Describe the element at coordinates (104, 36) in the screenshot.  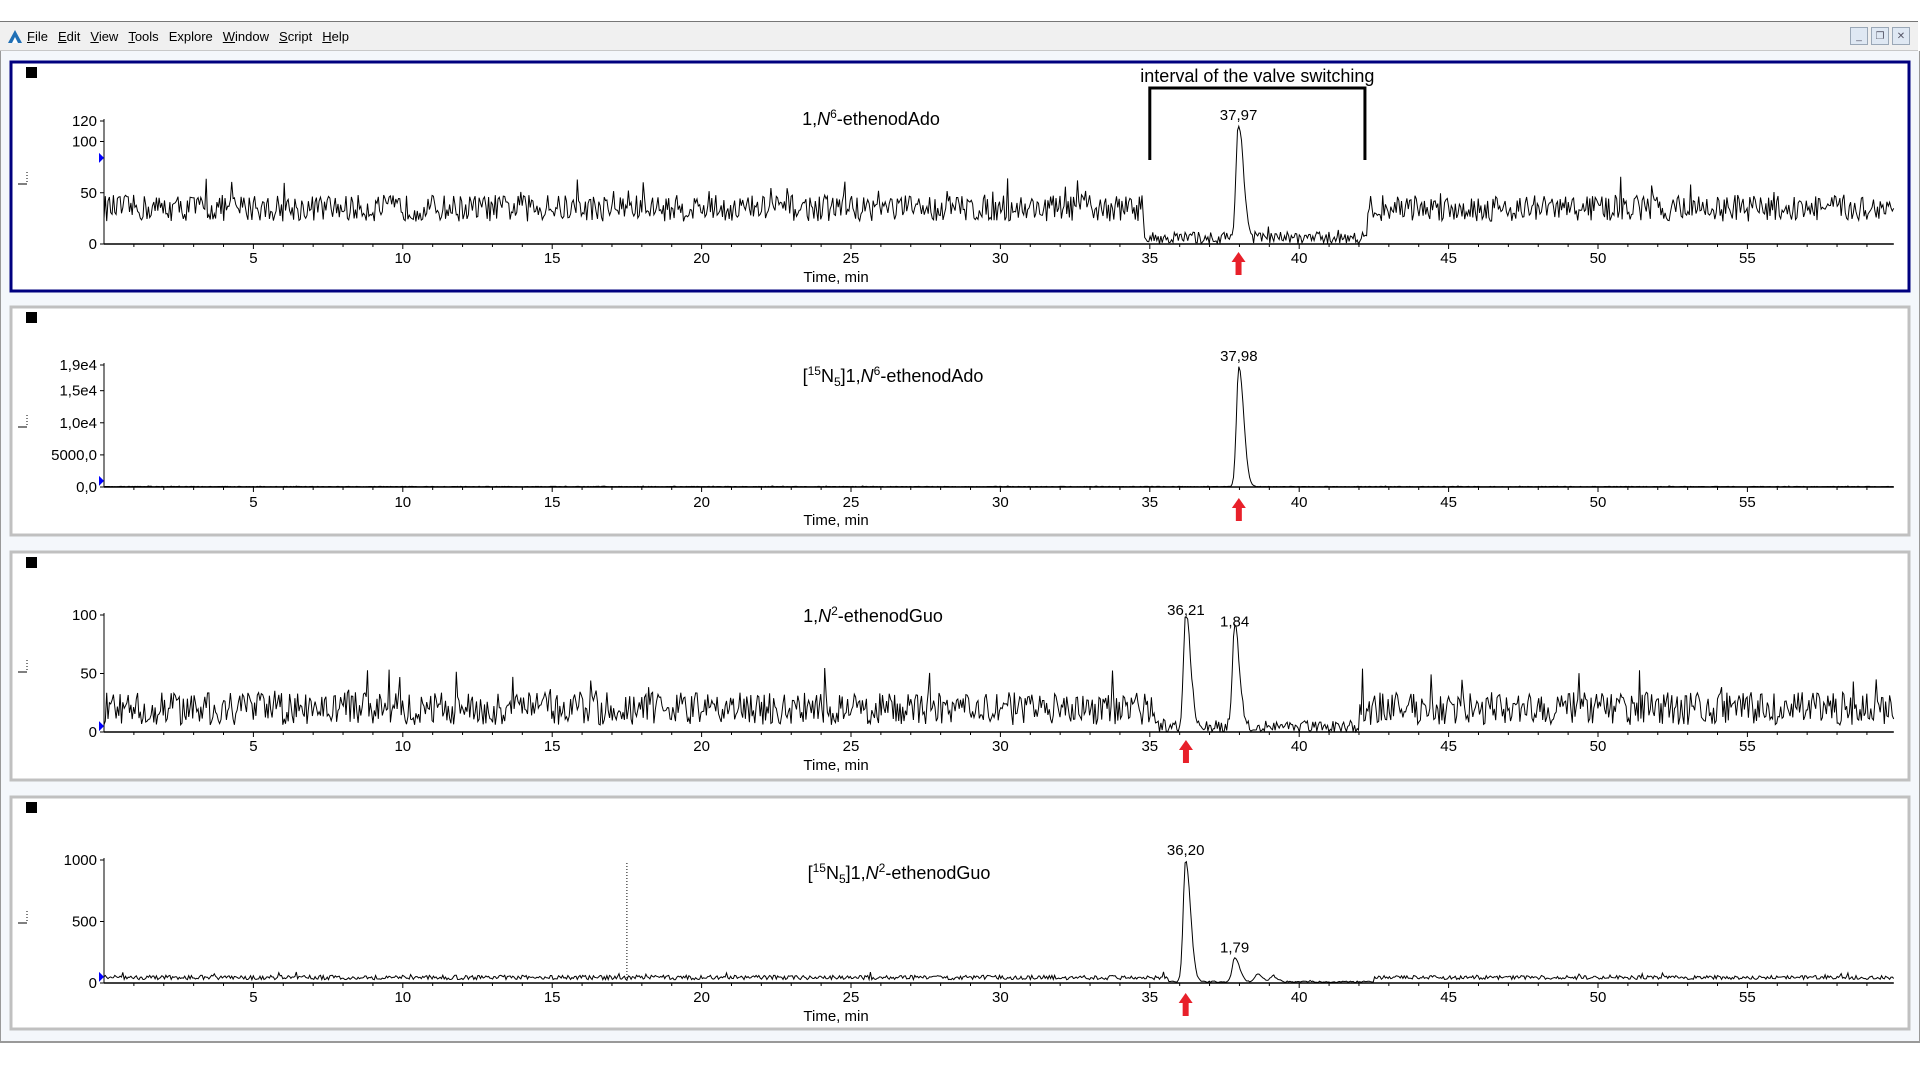
I see `menu-view: View` at that location.